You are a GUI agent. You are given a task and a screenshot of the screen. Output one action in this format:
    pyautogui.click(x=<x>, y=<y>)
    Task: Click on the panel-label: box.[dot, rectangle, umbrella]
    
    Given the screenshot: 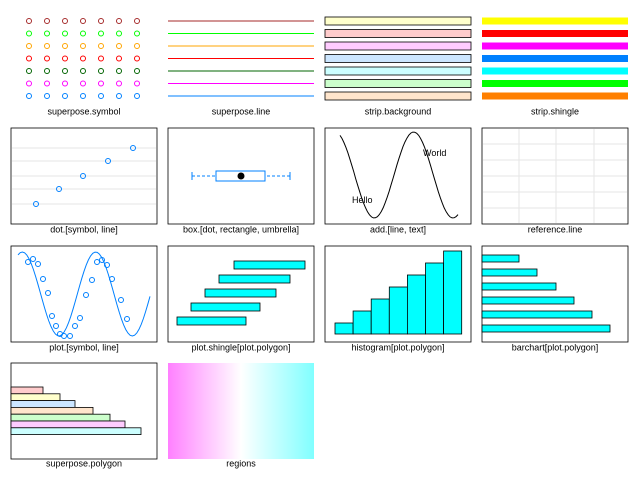 What is the action you would take?
    pyautogui.click(x=241, y=229)
    